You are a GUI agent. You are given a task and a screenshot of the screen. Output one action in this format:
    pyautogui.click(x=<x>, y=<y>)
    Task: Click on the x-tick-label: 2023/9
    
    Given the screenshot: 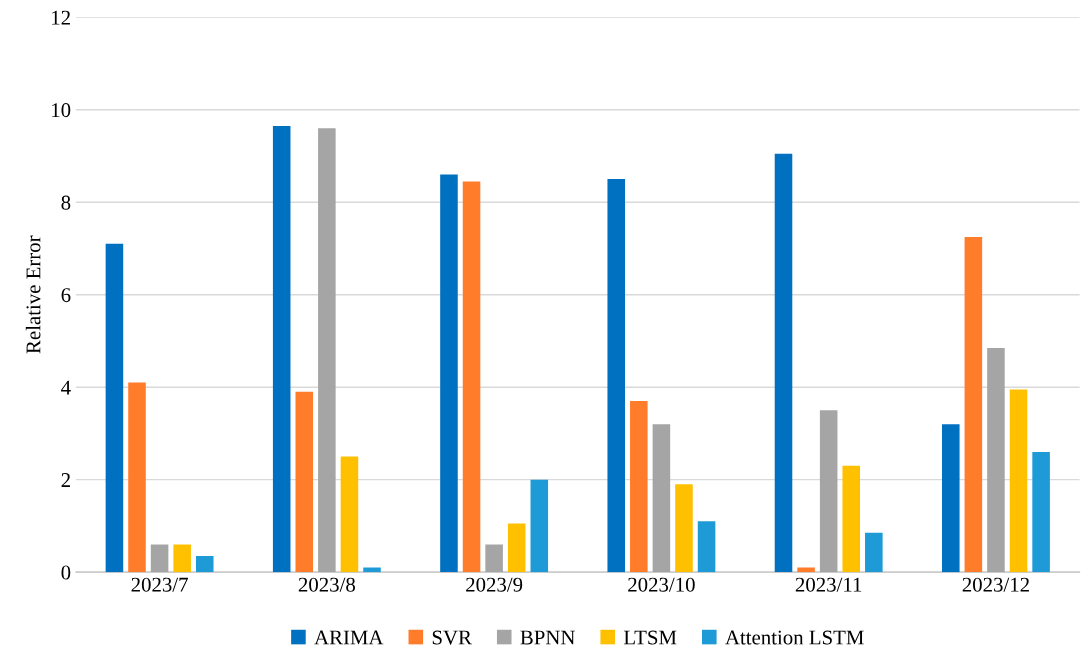 What is the action you would take?
    pyautogui.click(x=494, y=584)
    